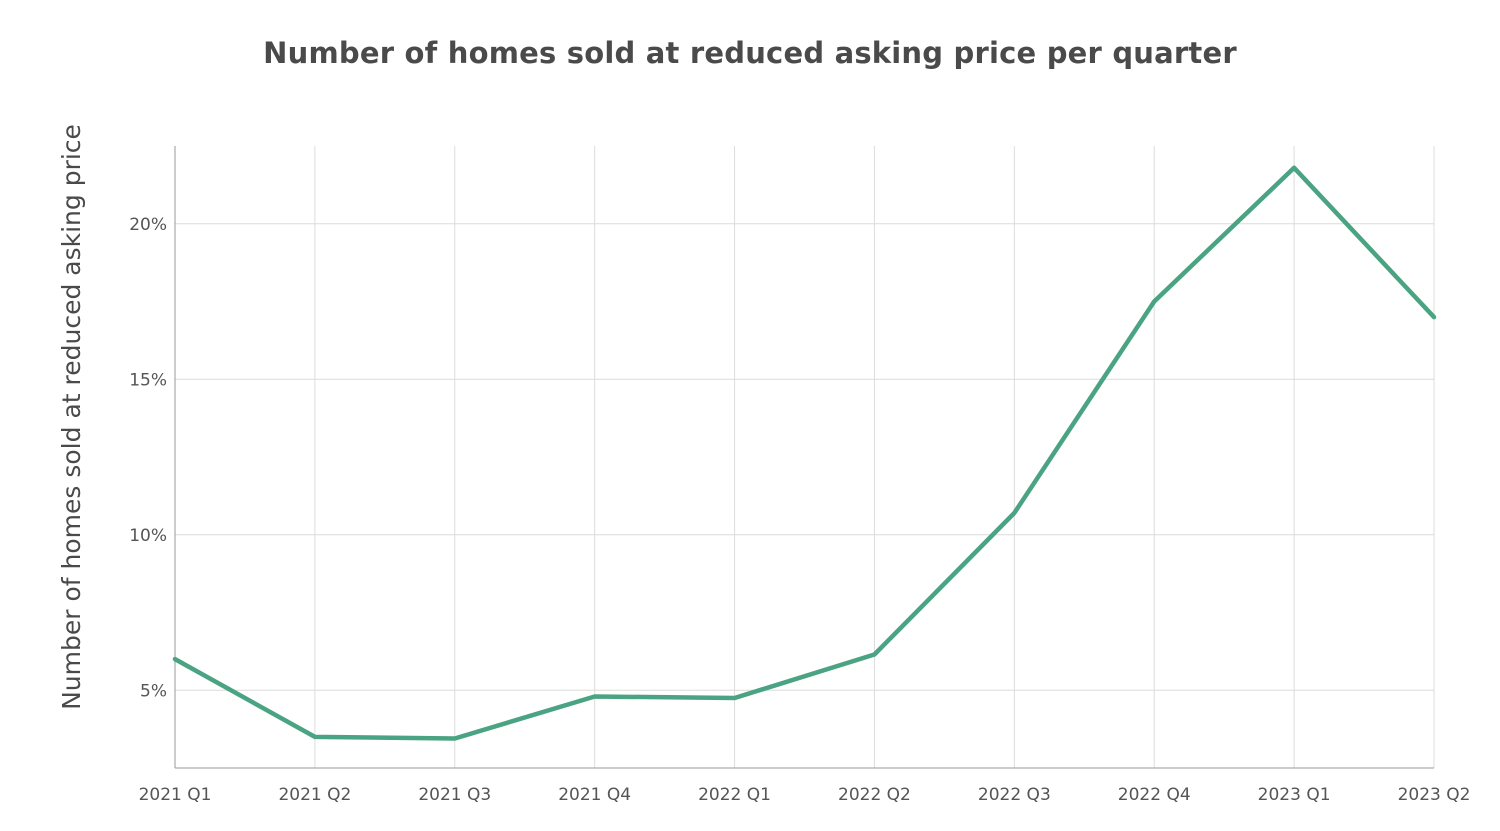  Describe the element at coordinates (153, 691) in the screenshot. I see `y-tick-label: 5%` at that location.